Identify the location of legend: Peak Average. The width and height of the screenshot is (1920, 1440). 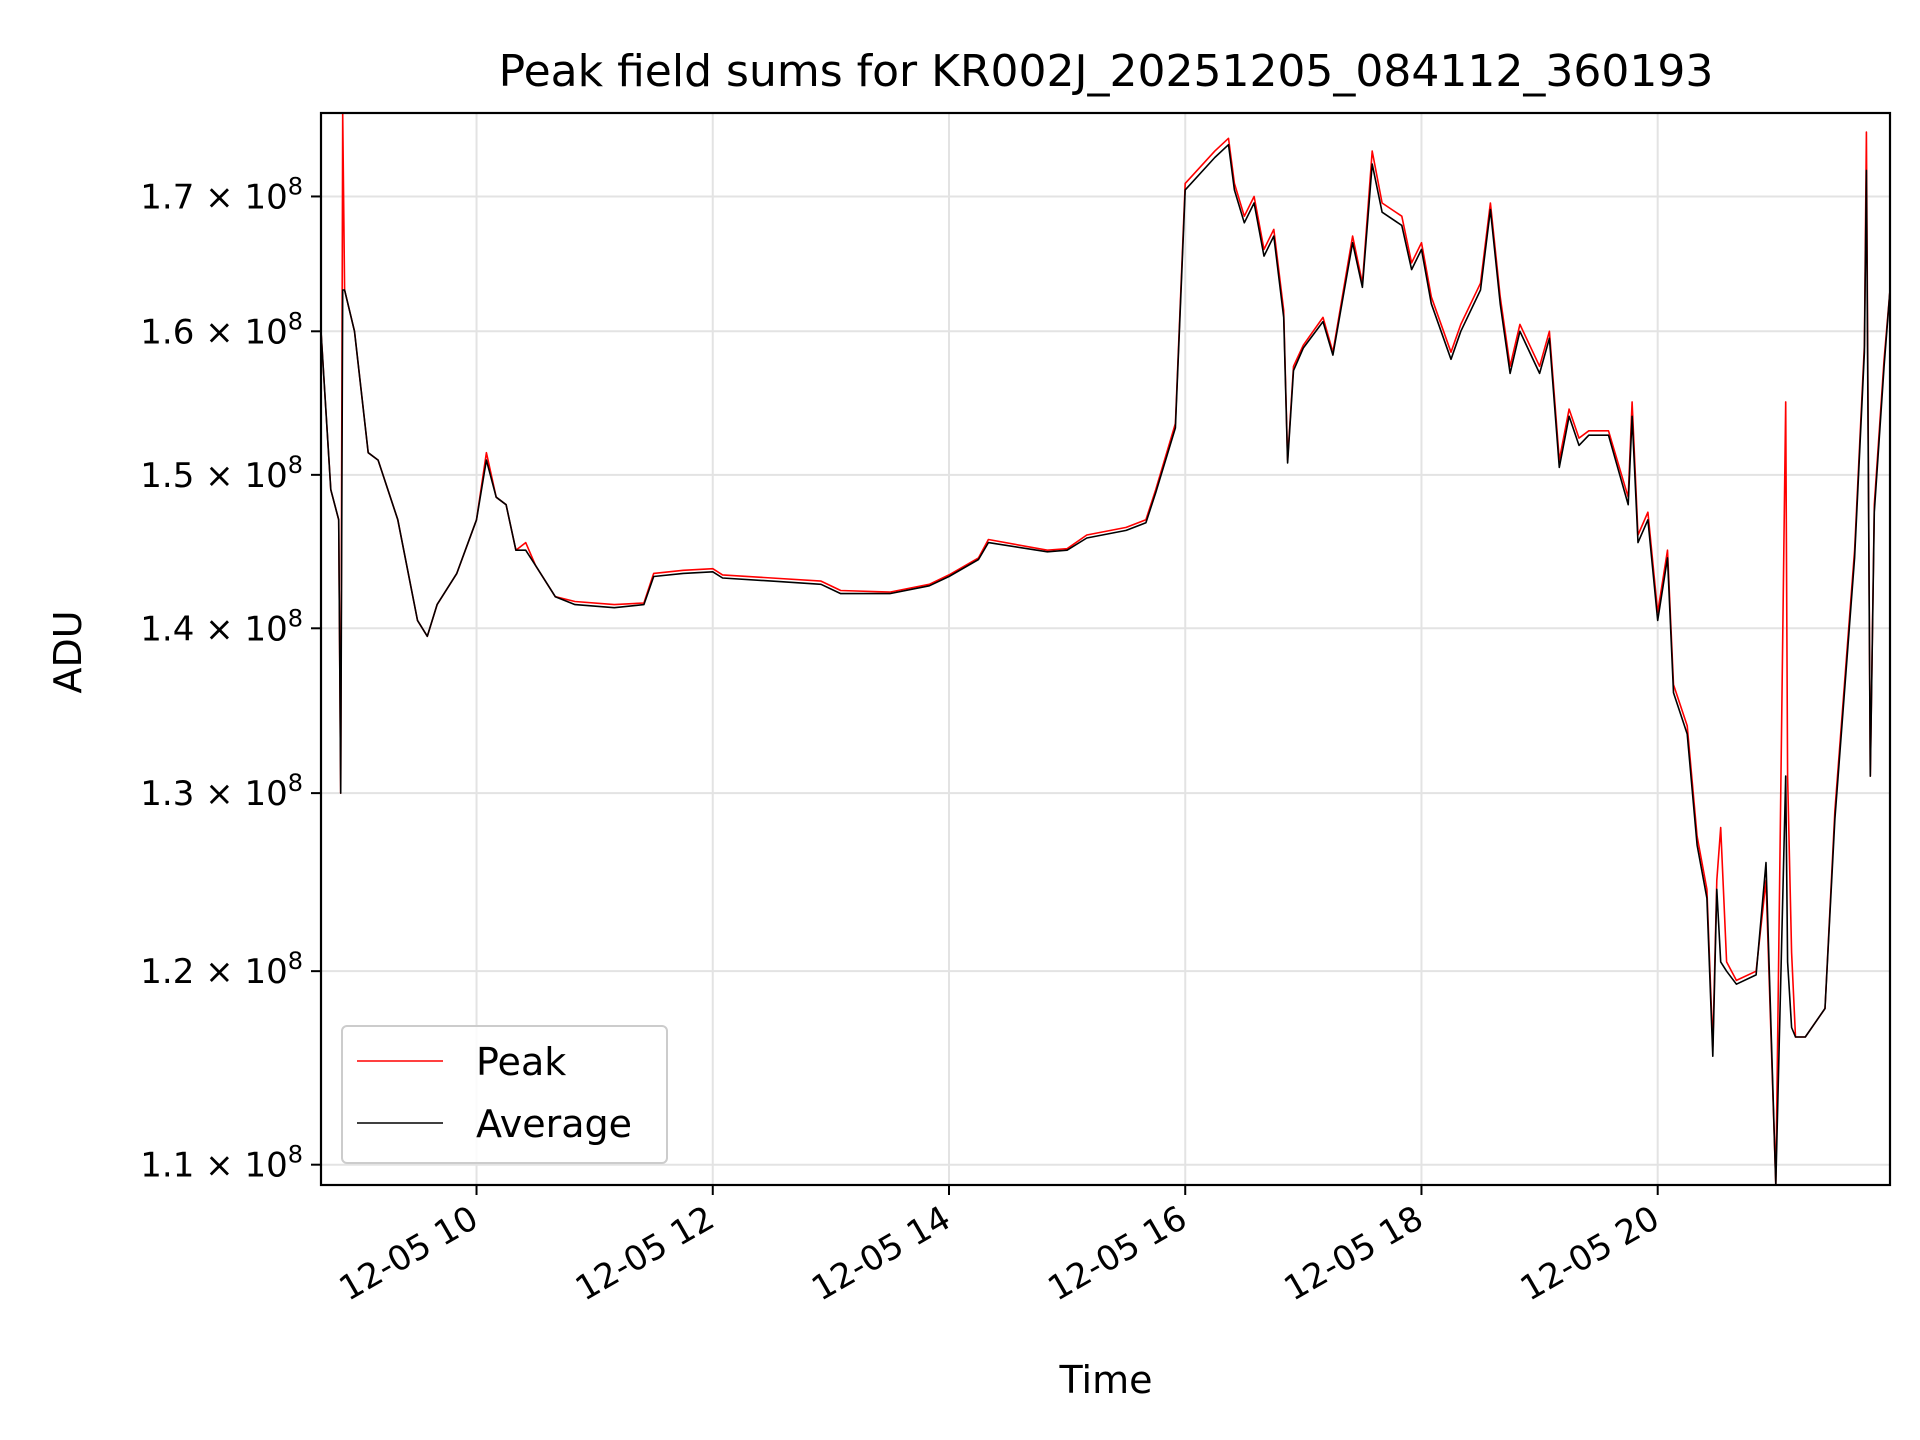
(504, 1094).